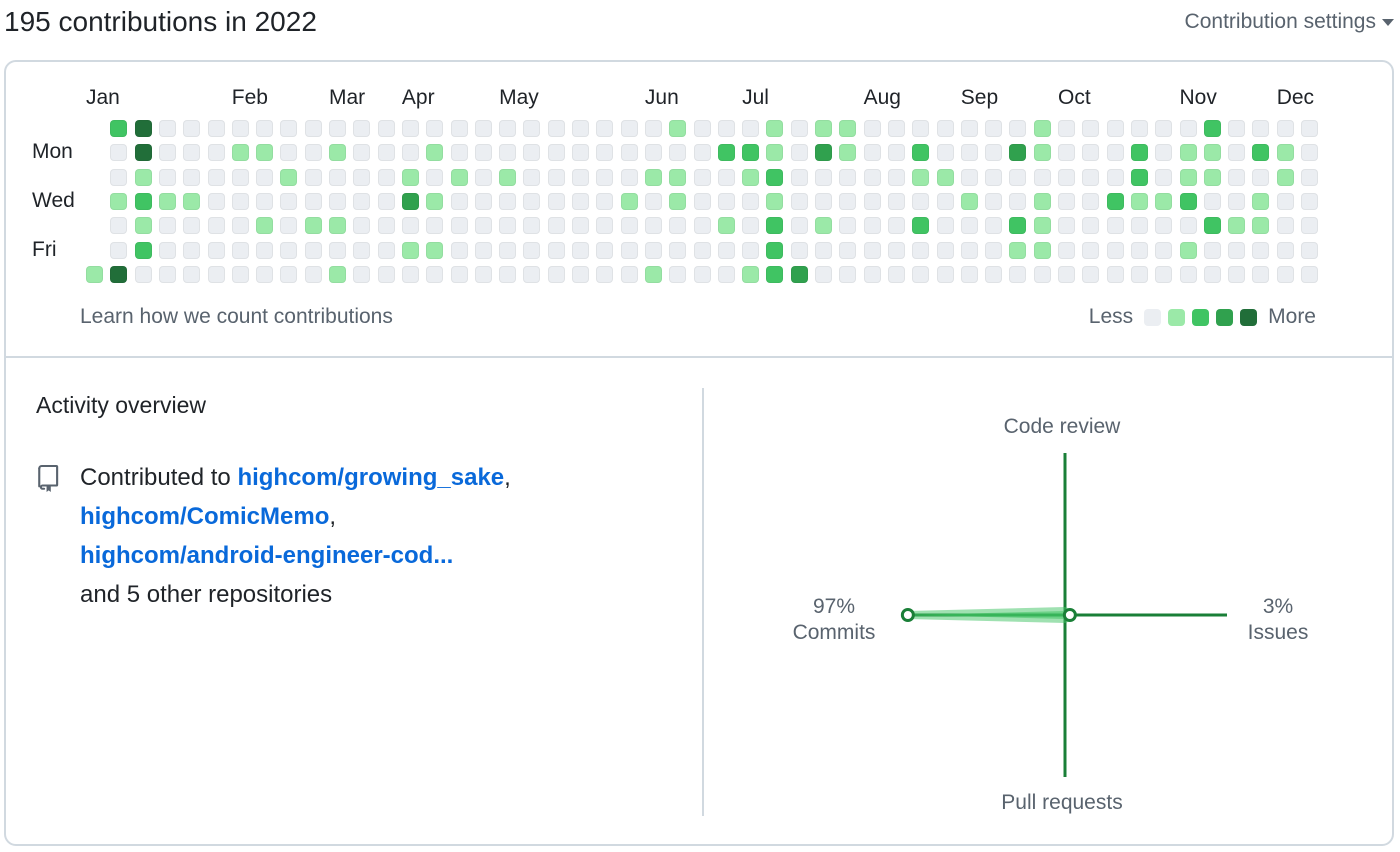 The image size is (1400, 852). What do you see at coordinates (236, 316) in the screenshot?
I see `learn-contributions-link: Learn how we count contributions` at bounding box center [236, 316].